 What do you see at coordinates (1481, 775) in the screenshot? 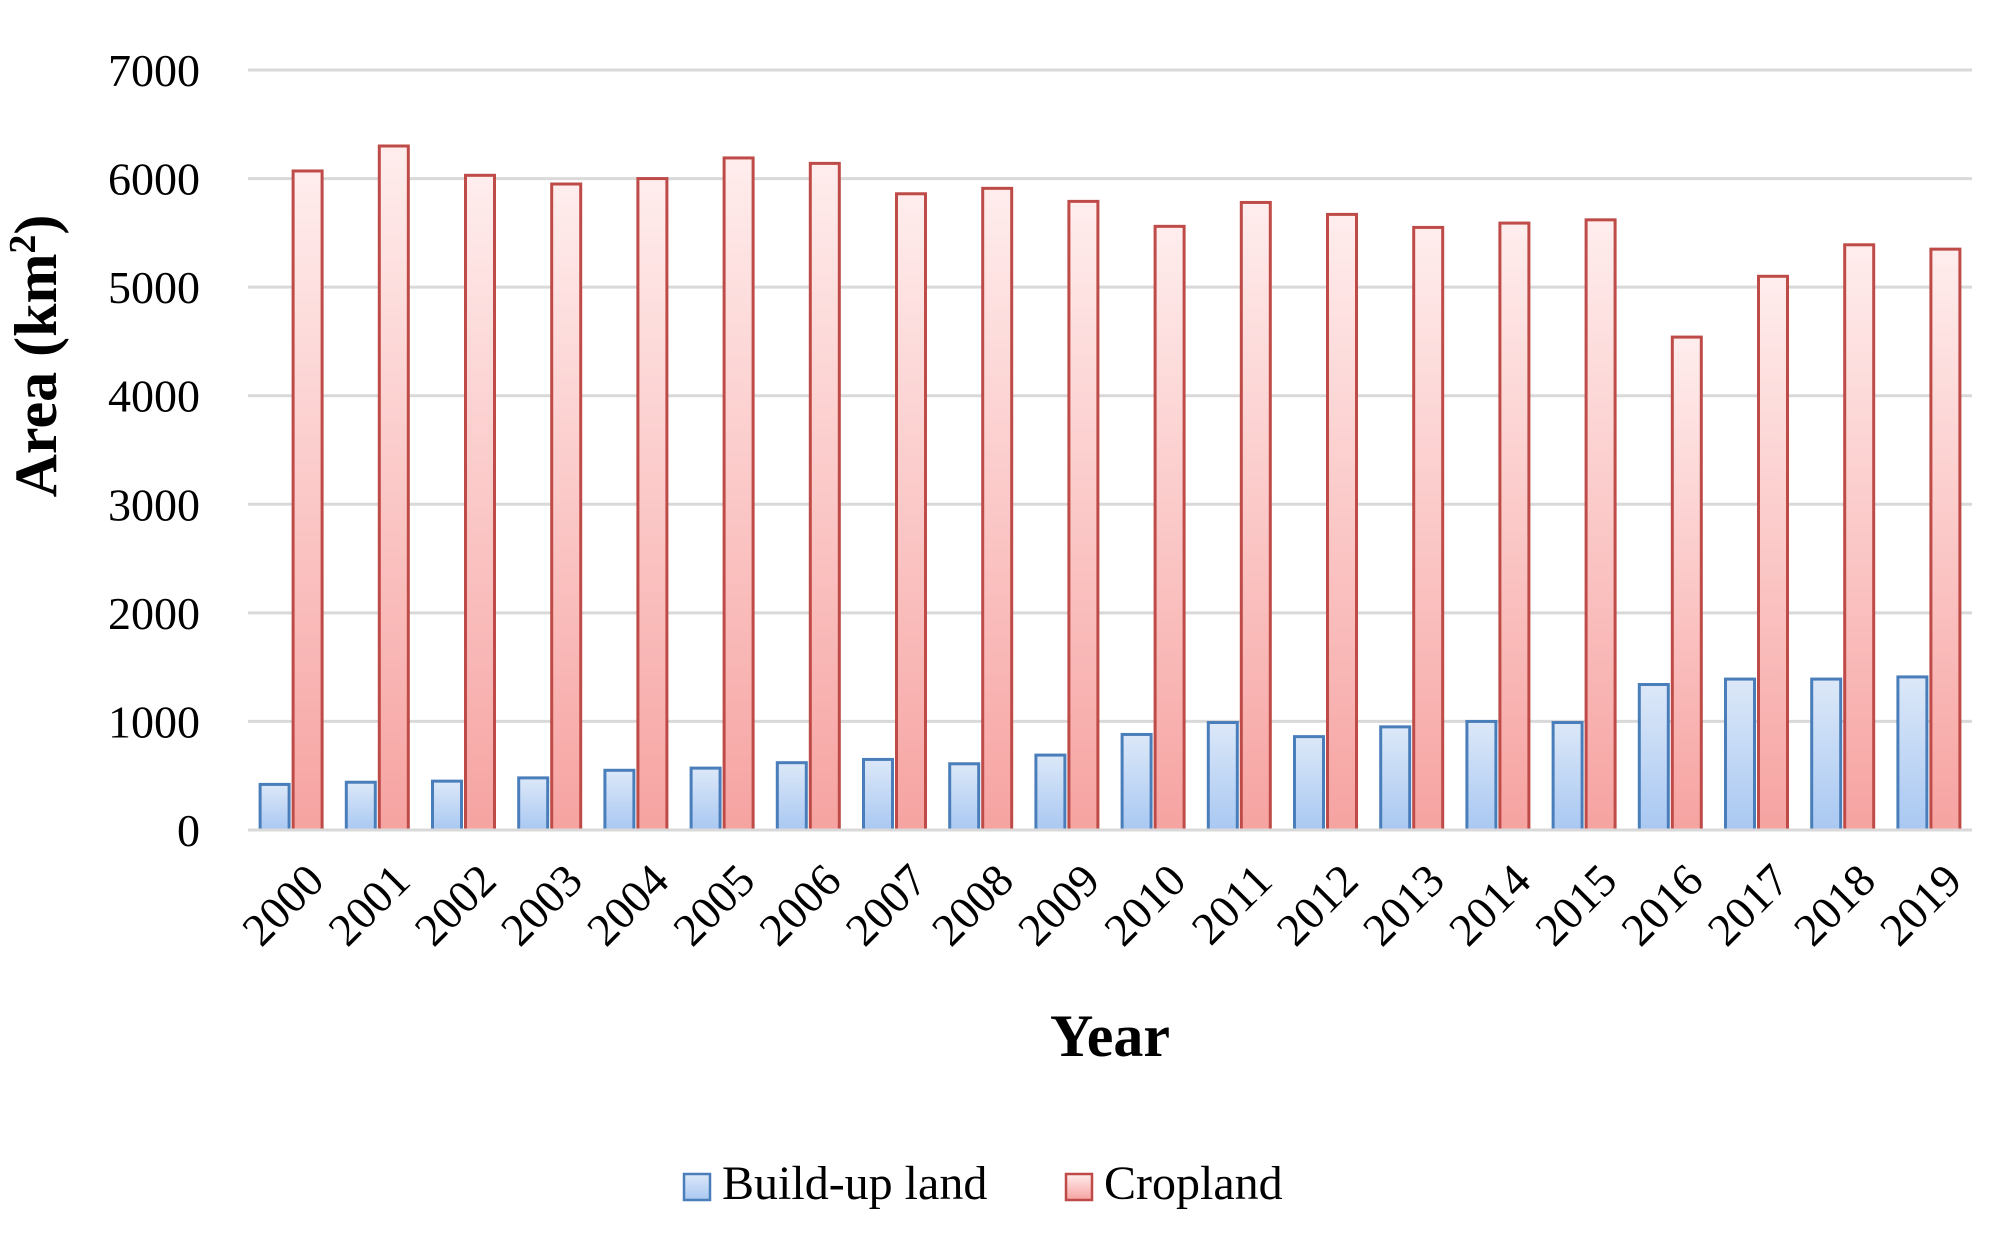
I see `bar-build-up-land-2014` at bounding box center [1481, 775].